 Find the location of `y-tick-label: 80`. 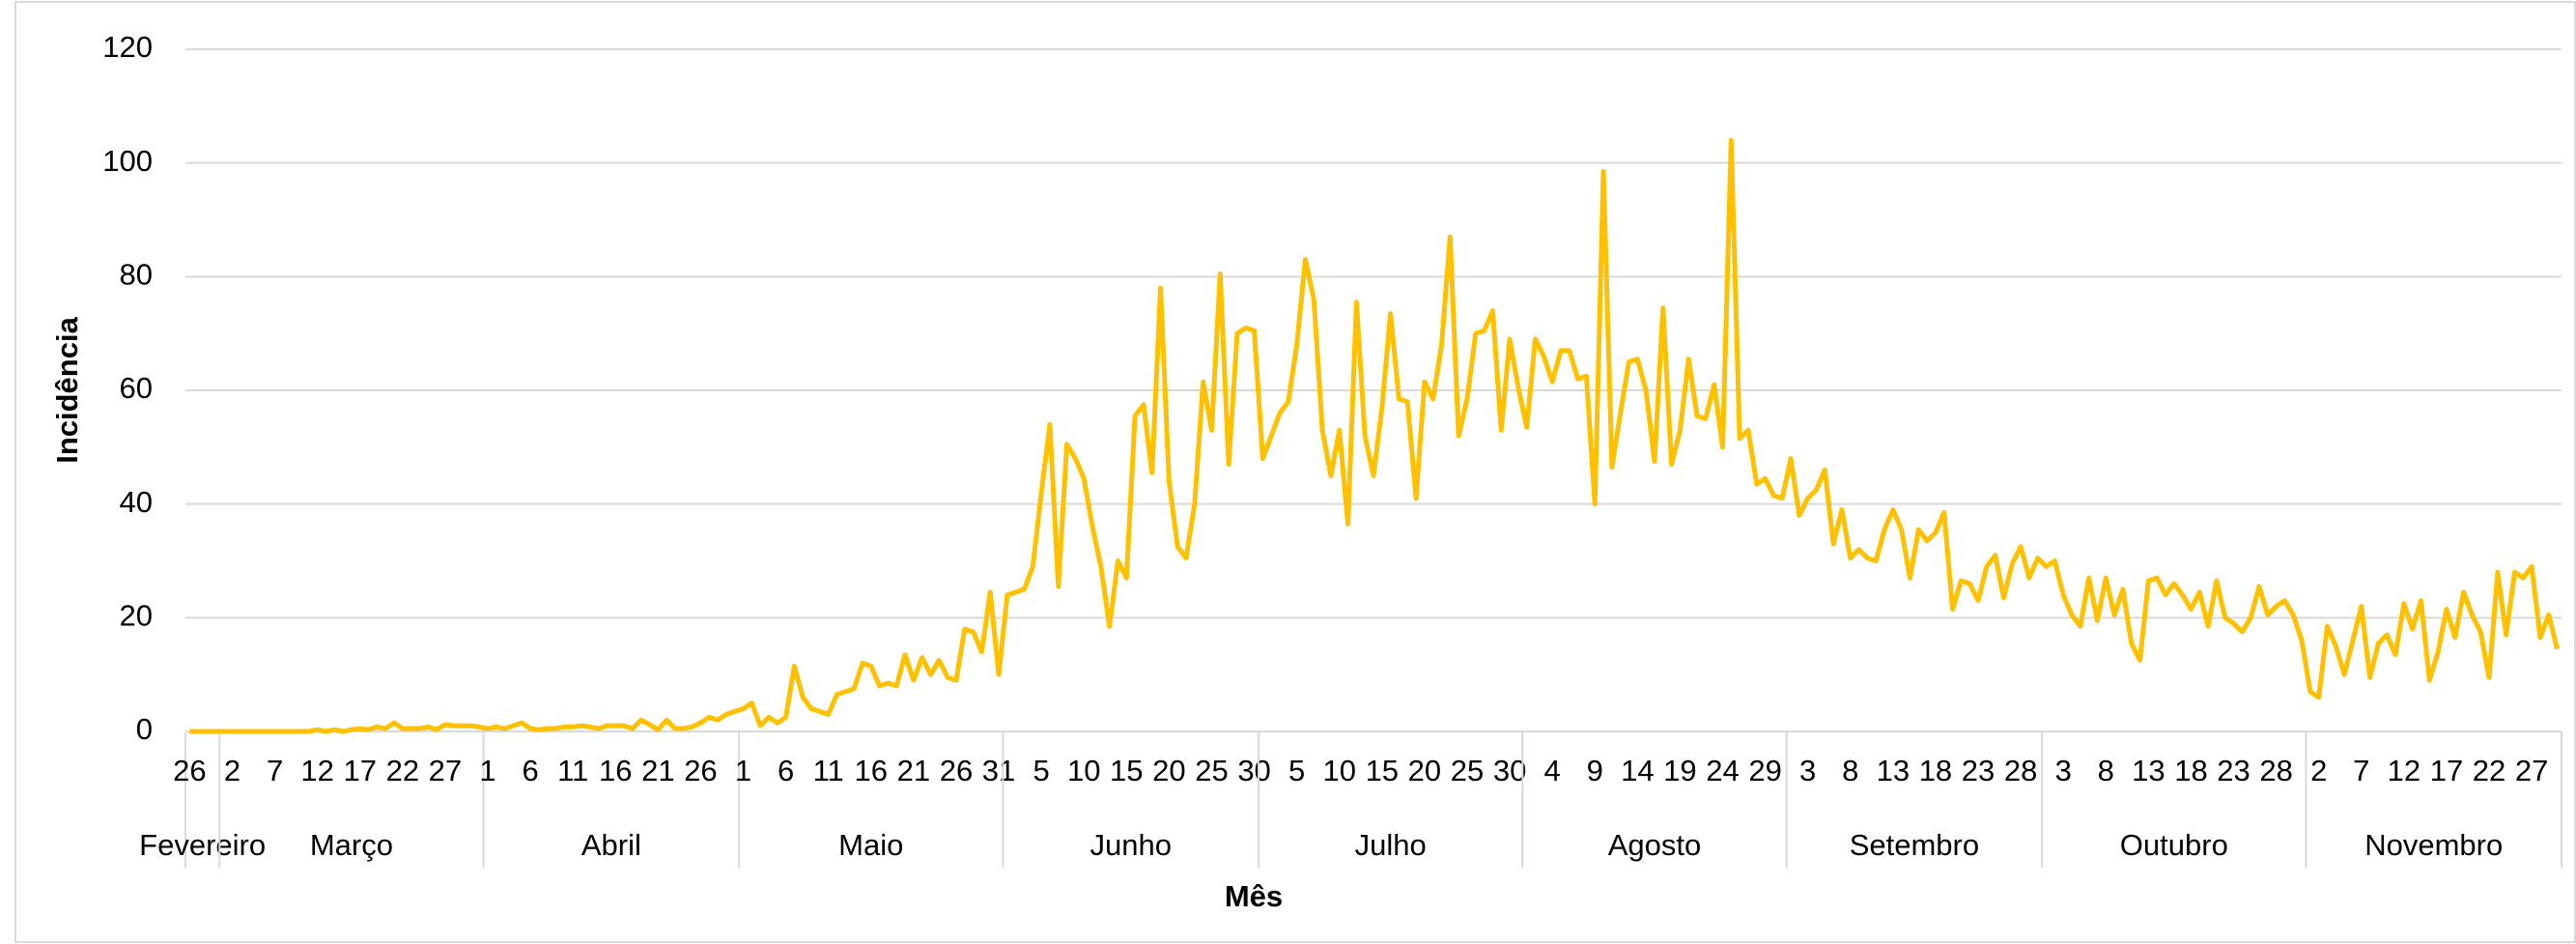

y-tick-label: 80 is located at coordinates (136, 275).